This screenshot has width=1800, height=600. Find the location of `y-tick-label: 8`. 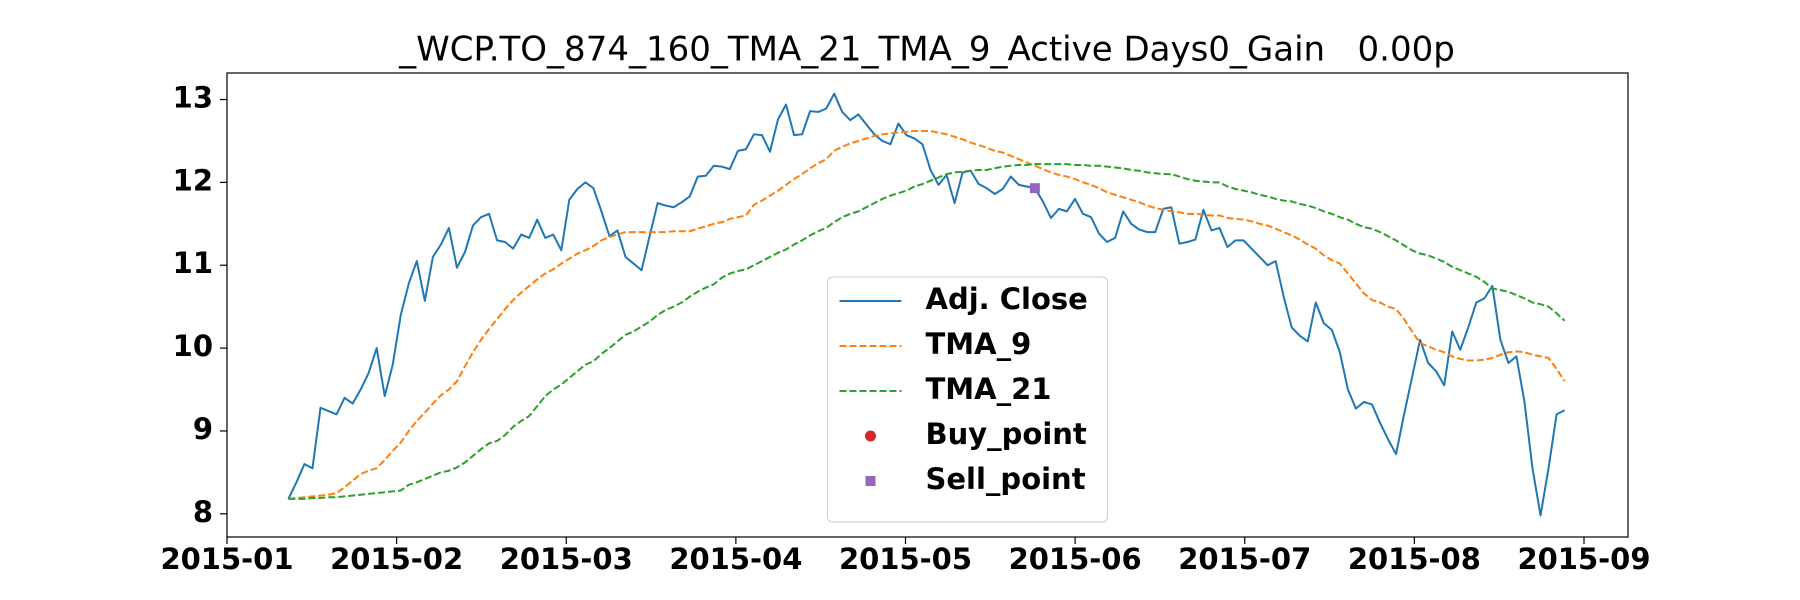

y-tick-label: 8 is located at coordinates (203, 512).